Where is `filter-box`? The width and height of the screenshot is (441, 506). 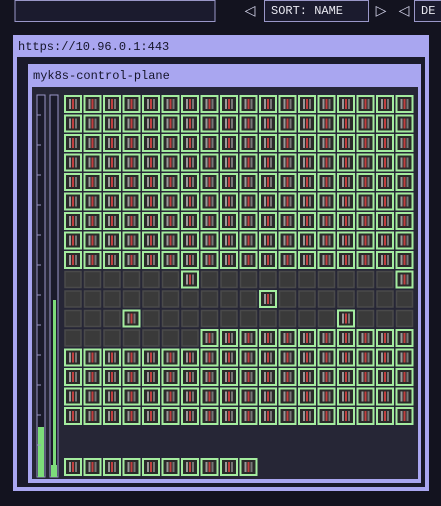
filter-box is located at coordinates (427, 11).